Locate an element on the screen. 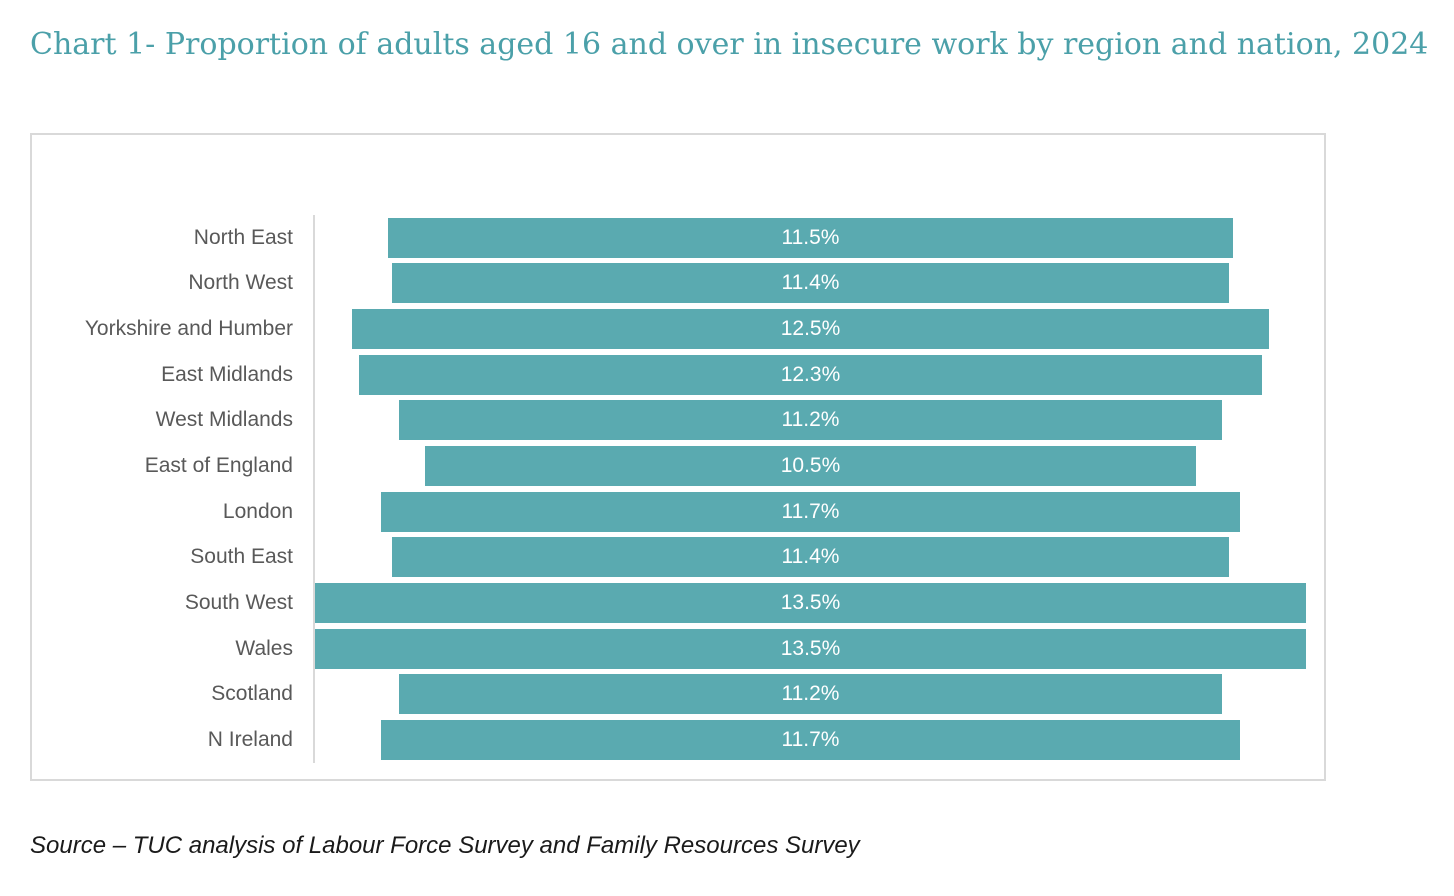 This screenshot has height=896, width=1454. chart-row: North West 11.4% is located at coordinates (678, 284).